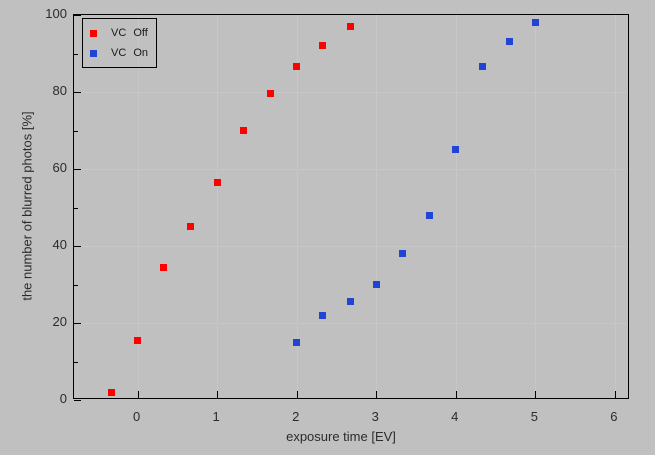  Describe the element at coordinates (56, 13) in the screenshot. I see `y-tick-label: 100` at that location.